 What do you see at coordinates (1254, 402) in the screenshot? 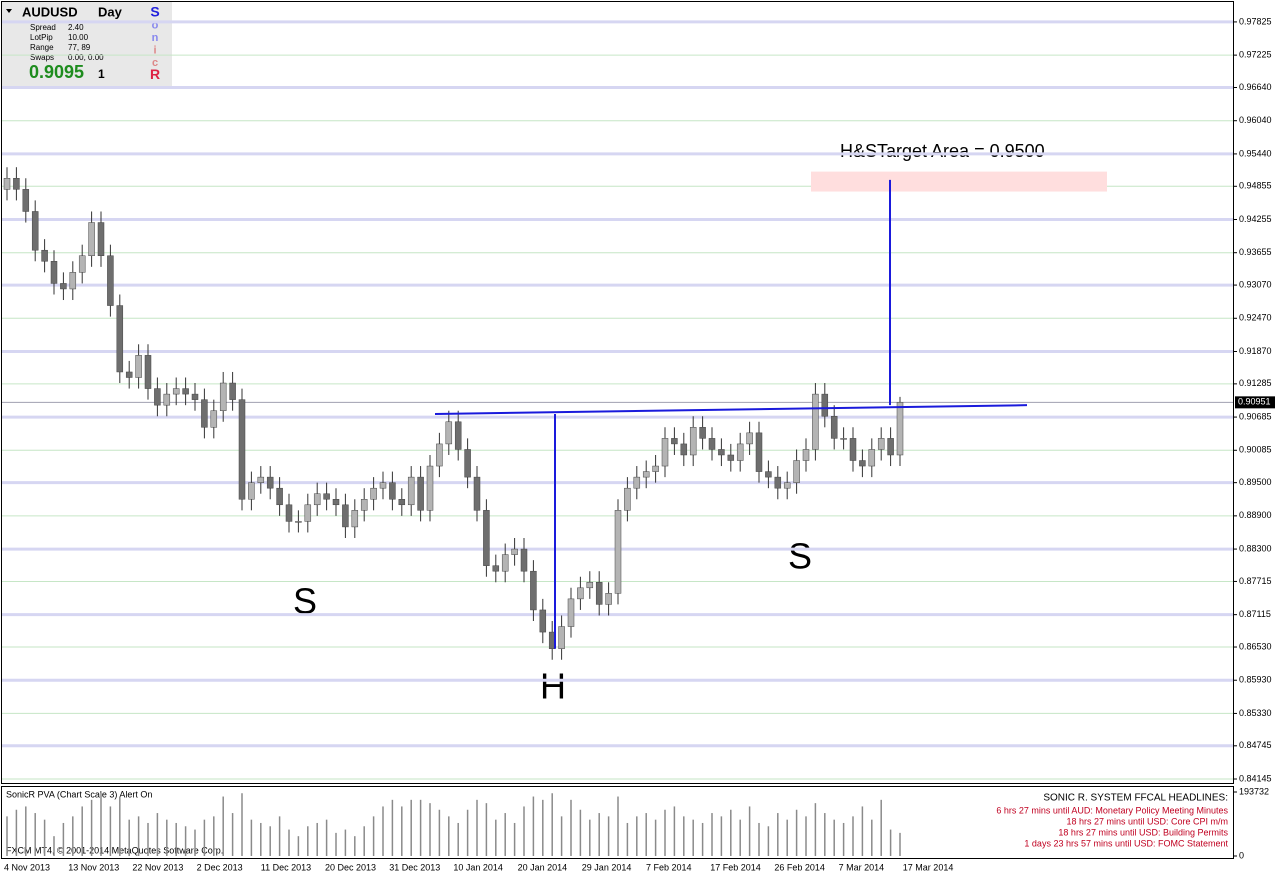
I see `last-price-label: 0.90951` at bounding box center [1254, 402].